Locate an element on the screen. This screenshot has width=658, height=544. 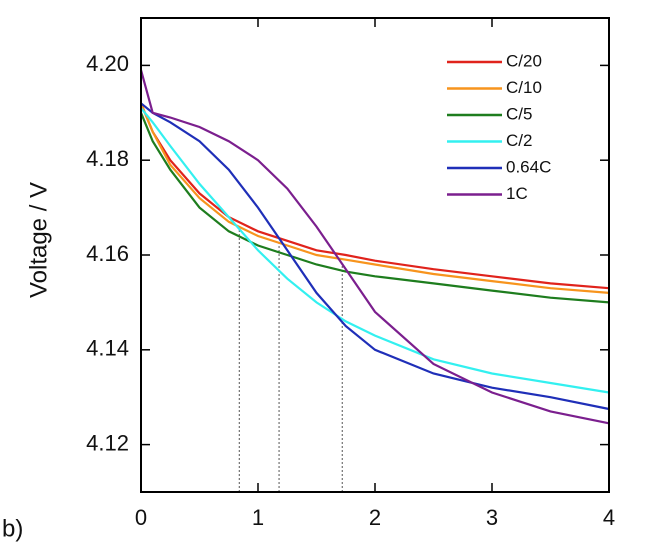
legend-label: C/2 is located at coordinates (519, 140).